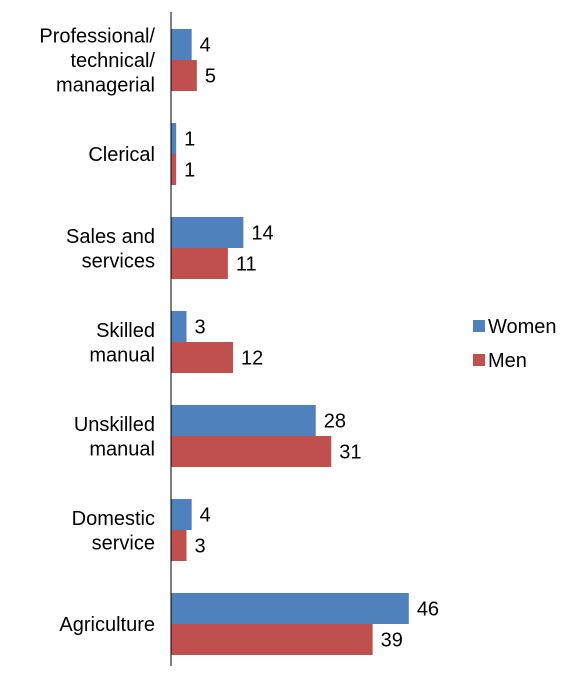 This screenshot has width=572, height=673. What do you see at coordinates (189, 171) in the screenshot?
I see `value-label-men-clerical: 1` at bounding box center [189, 171].